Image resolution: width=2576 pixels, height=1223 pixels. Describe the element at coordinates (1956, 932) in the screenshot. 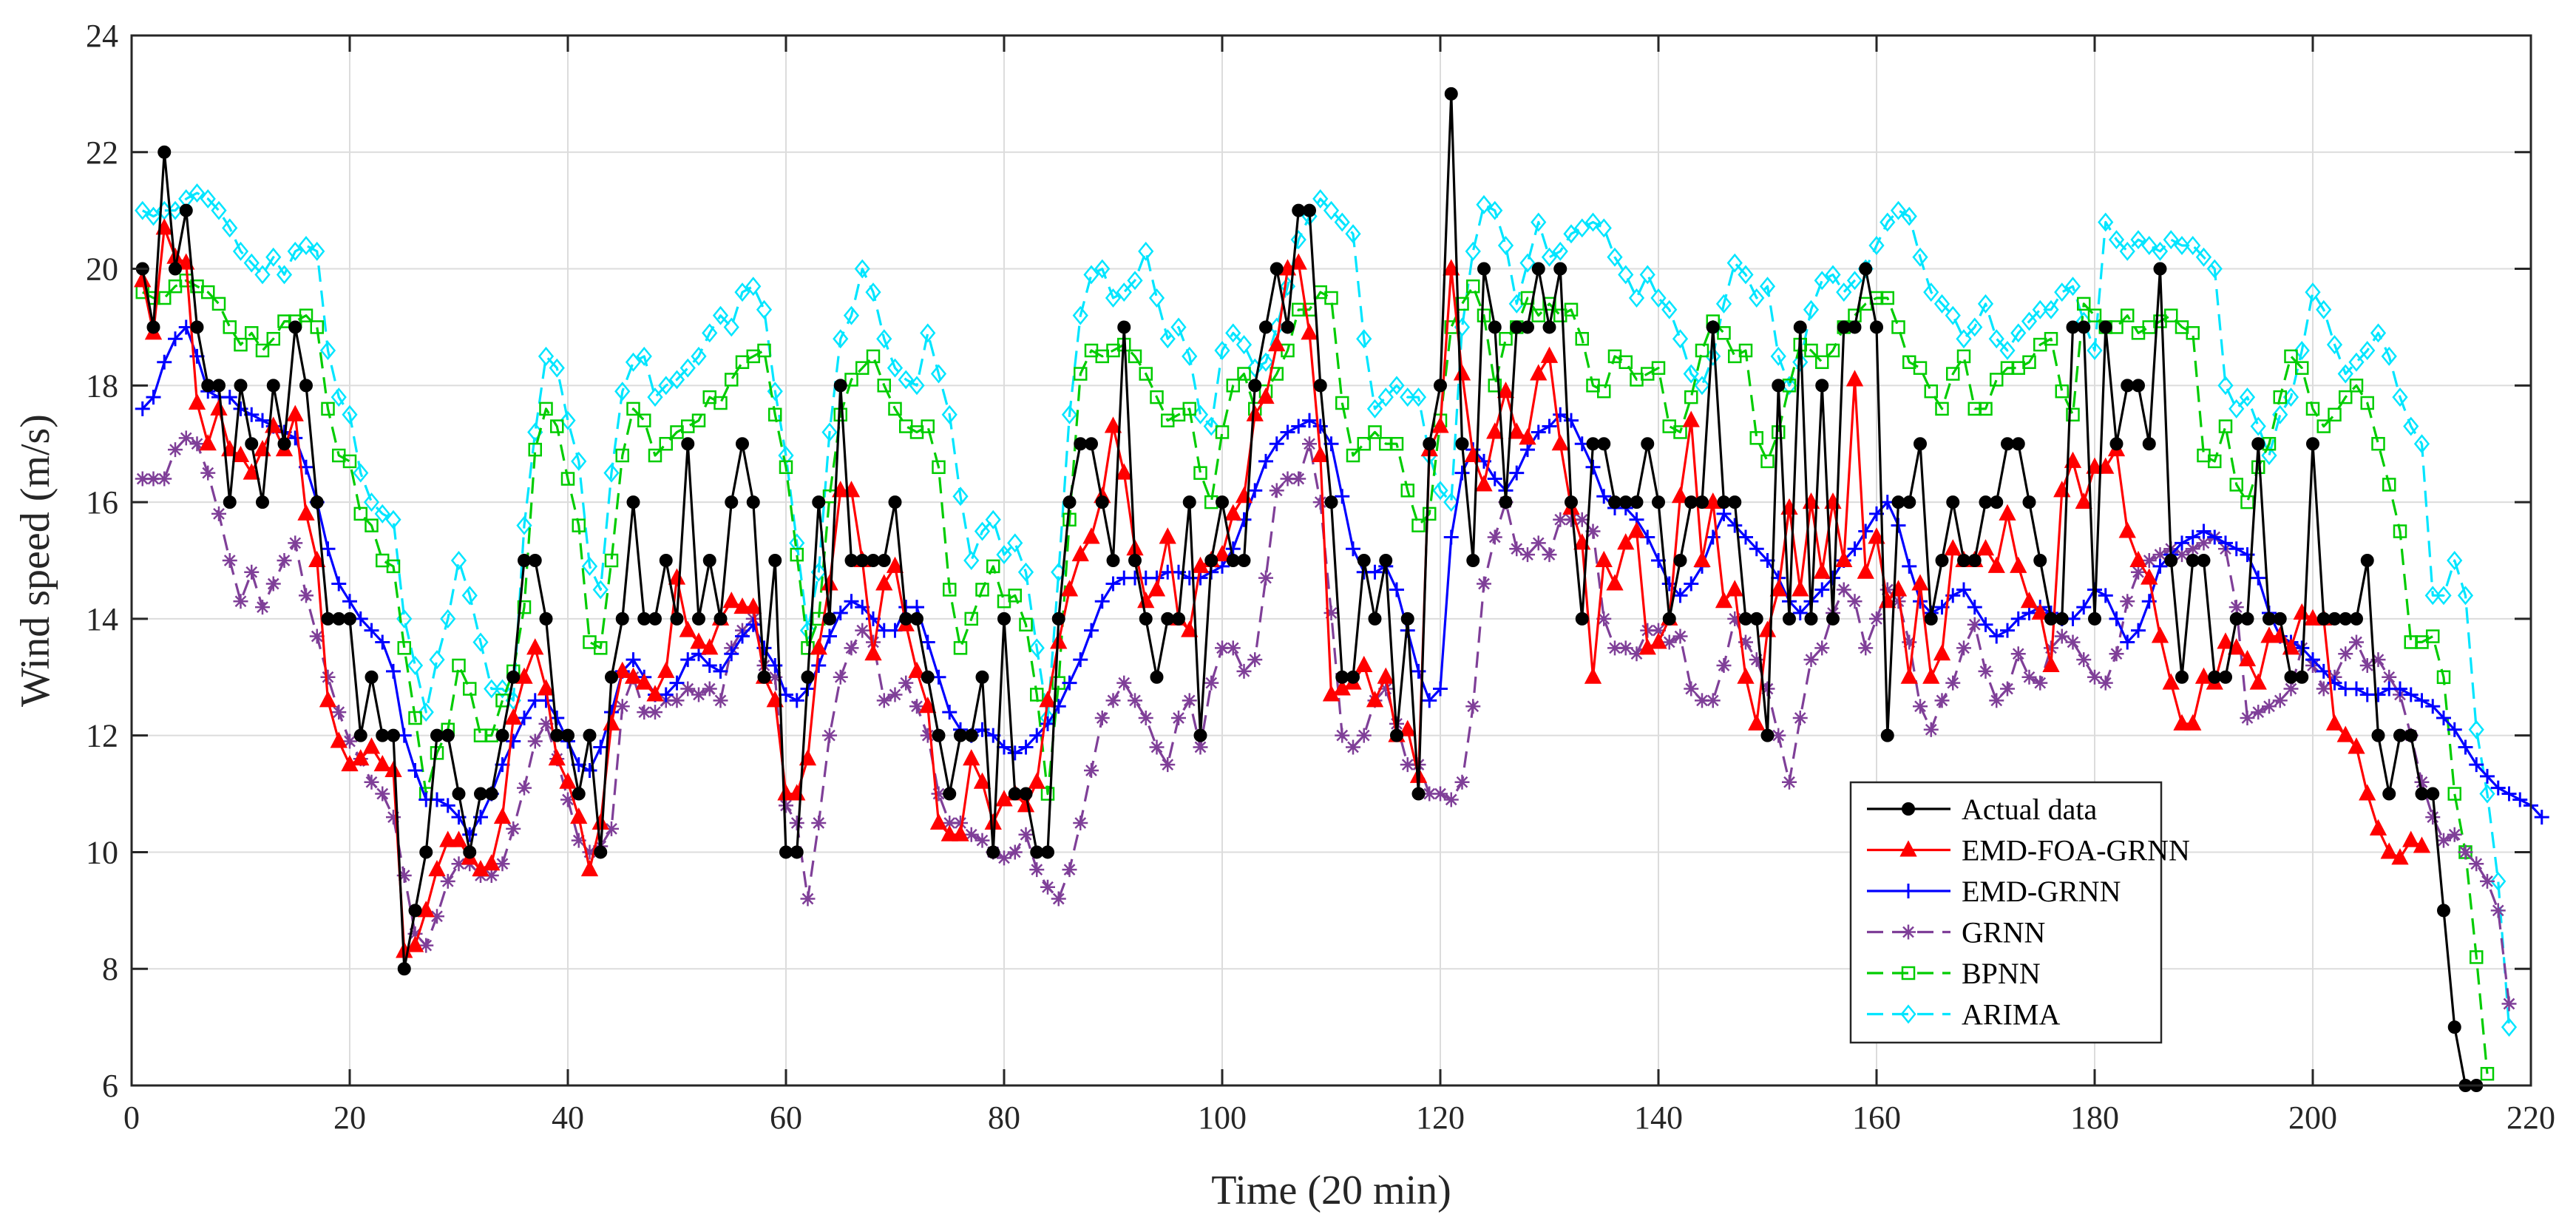

I see `legend-item-grnn: GRNN` at that location.